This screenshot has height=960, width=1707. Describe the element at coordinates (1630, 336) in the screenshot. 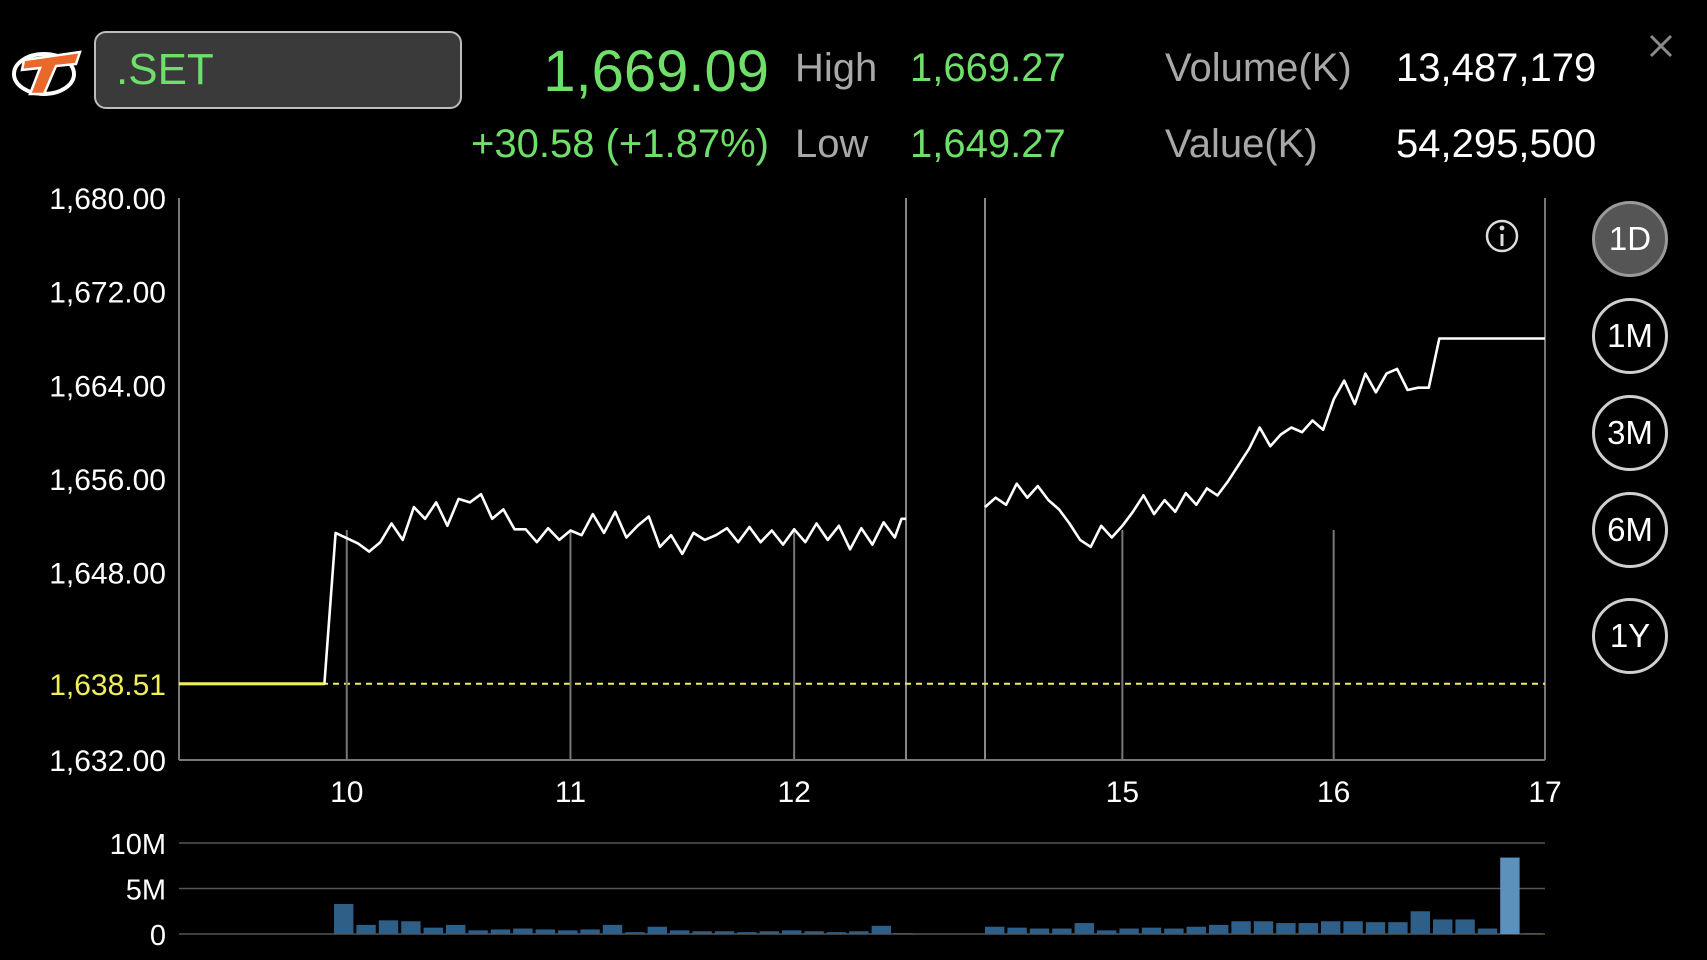

I see `period-button-1m: 1M` at that location.